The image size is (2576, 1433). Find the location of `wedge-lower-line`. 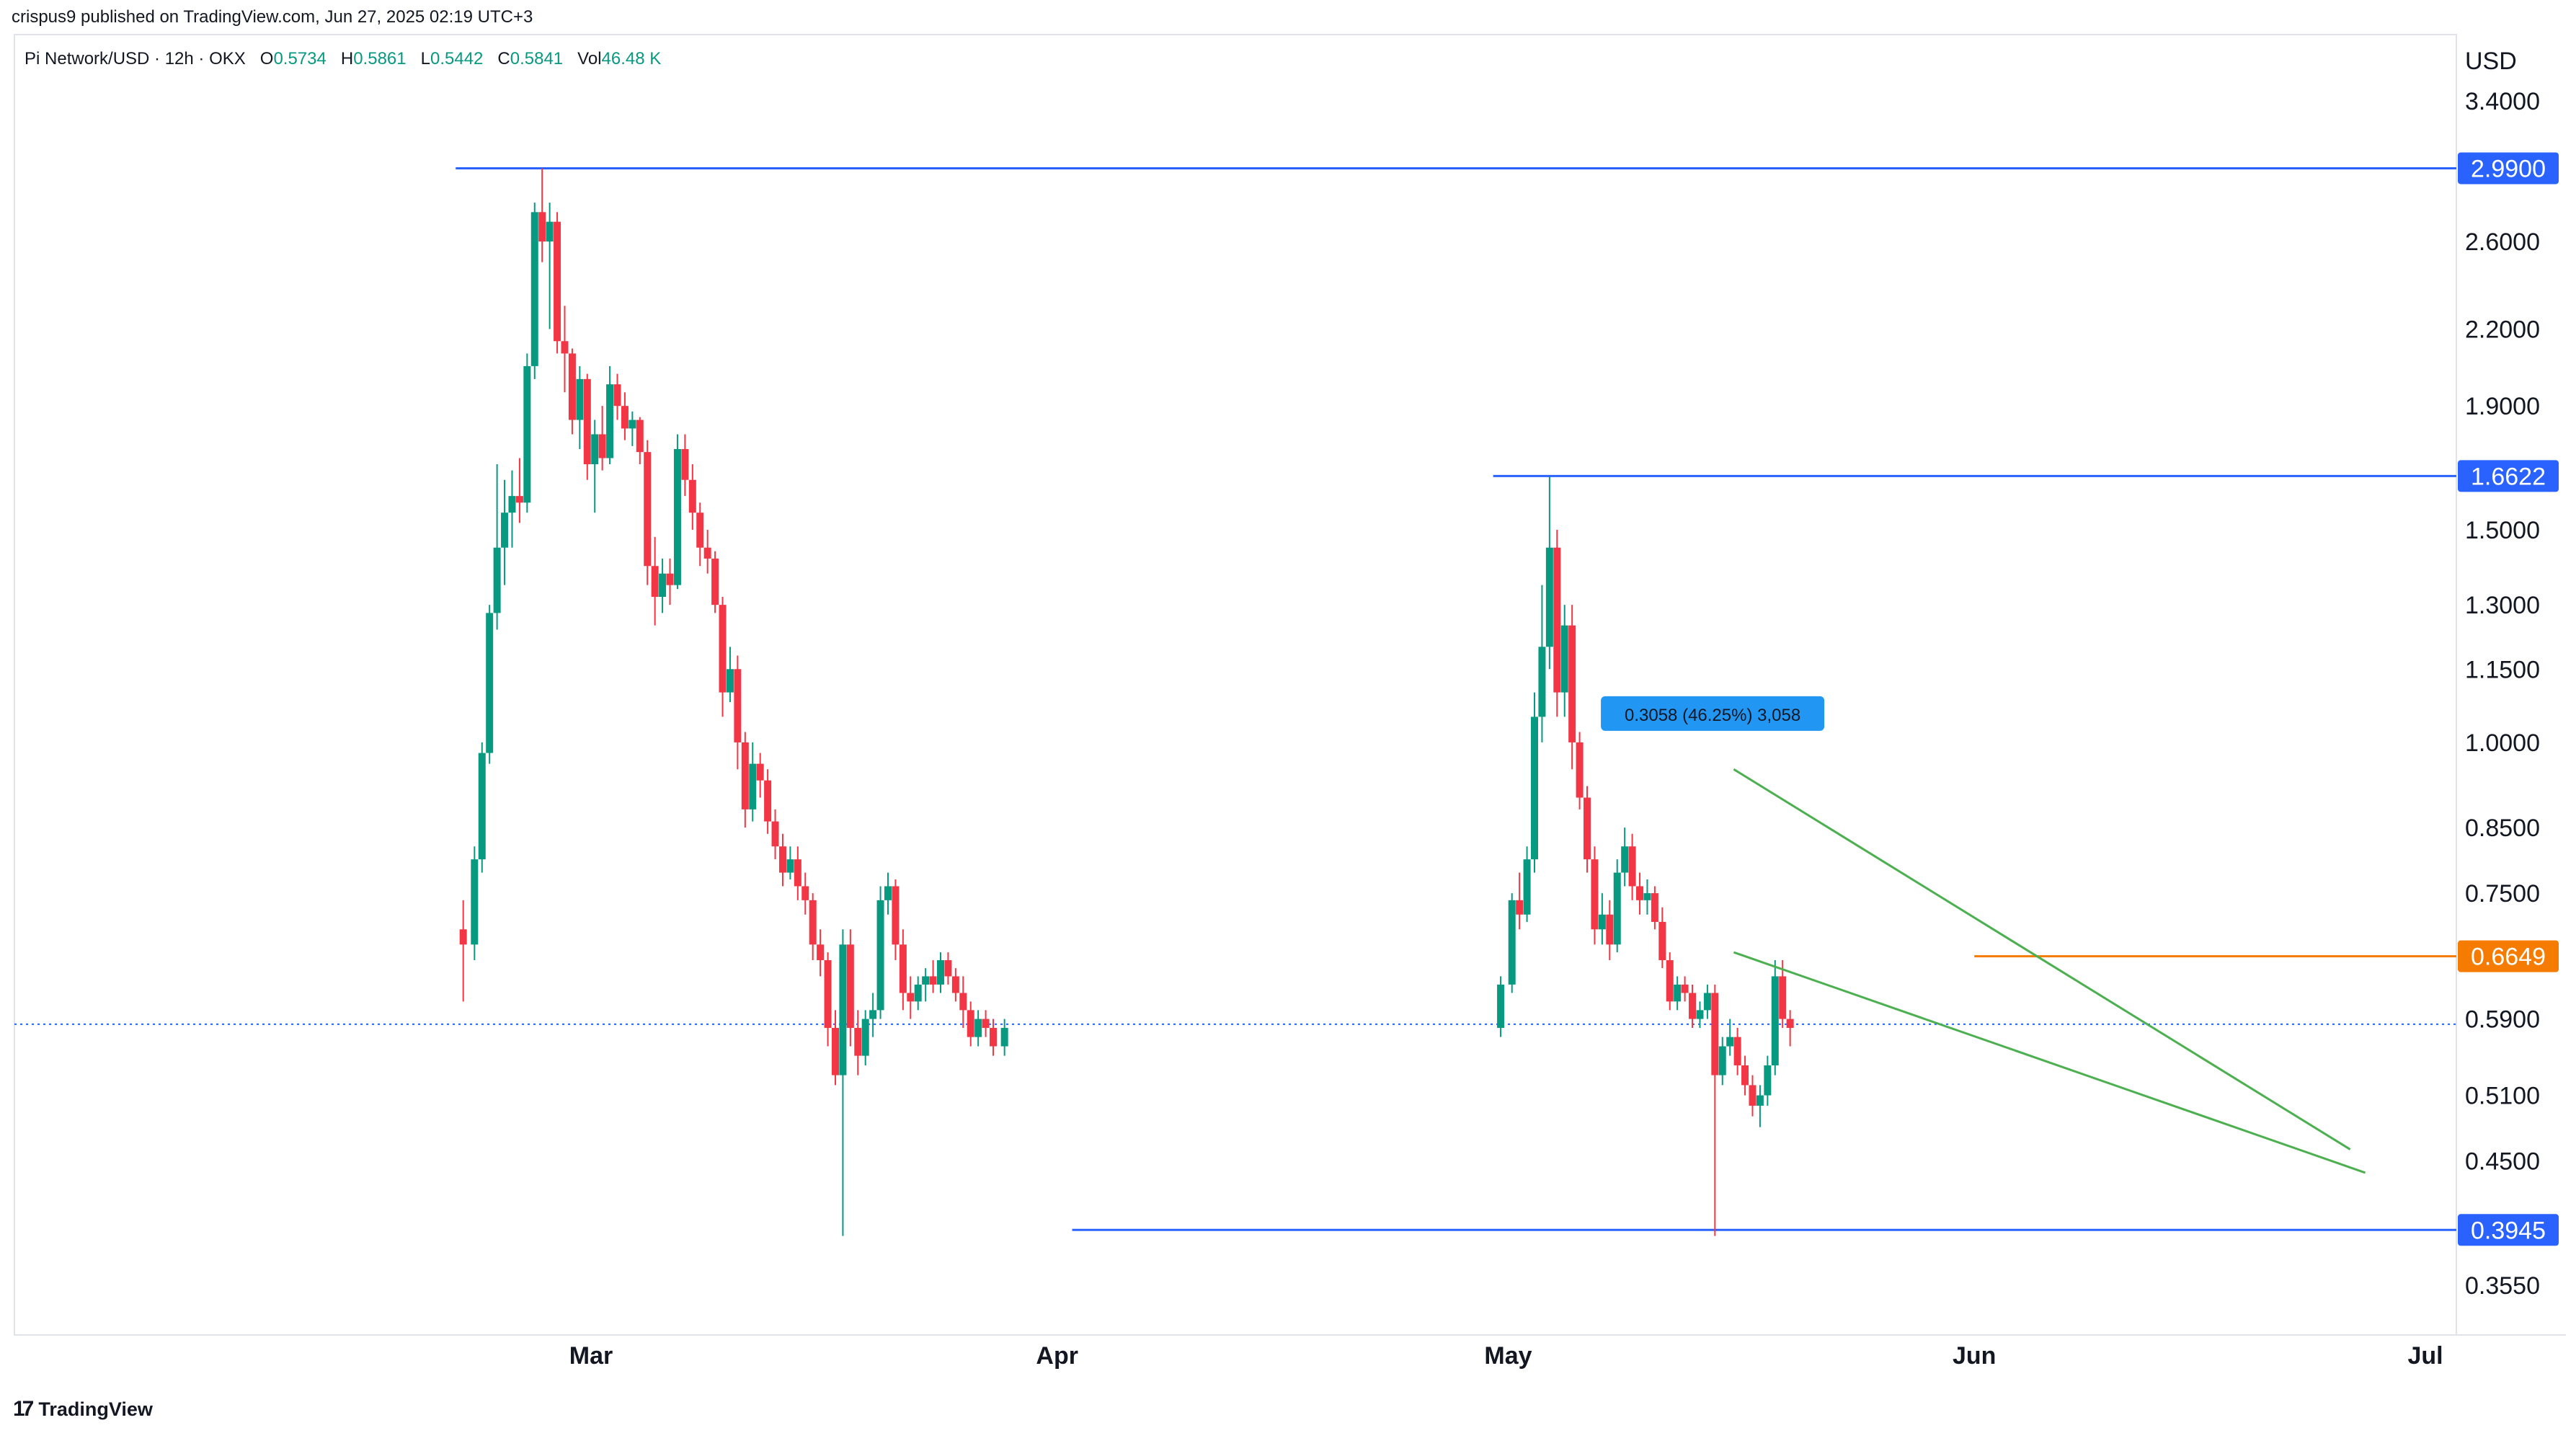

wedge-lower-line is located at coordinates (2049, 1062).